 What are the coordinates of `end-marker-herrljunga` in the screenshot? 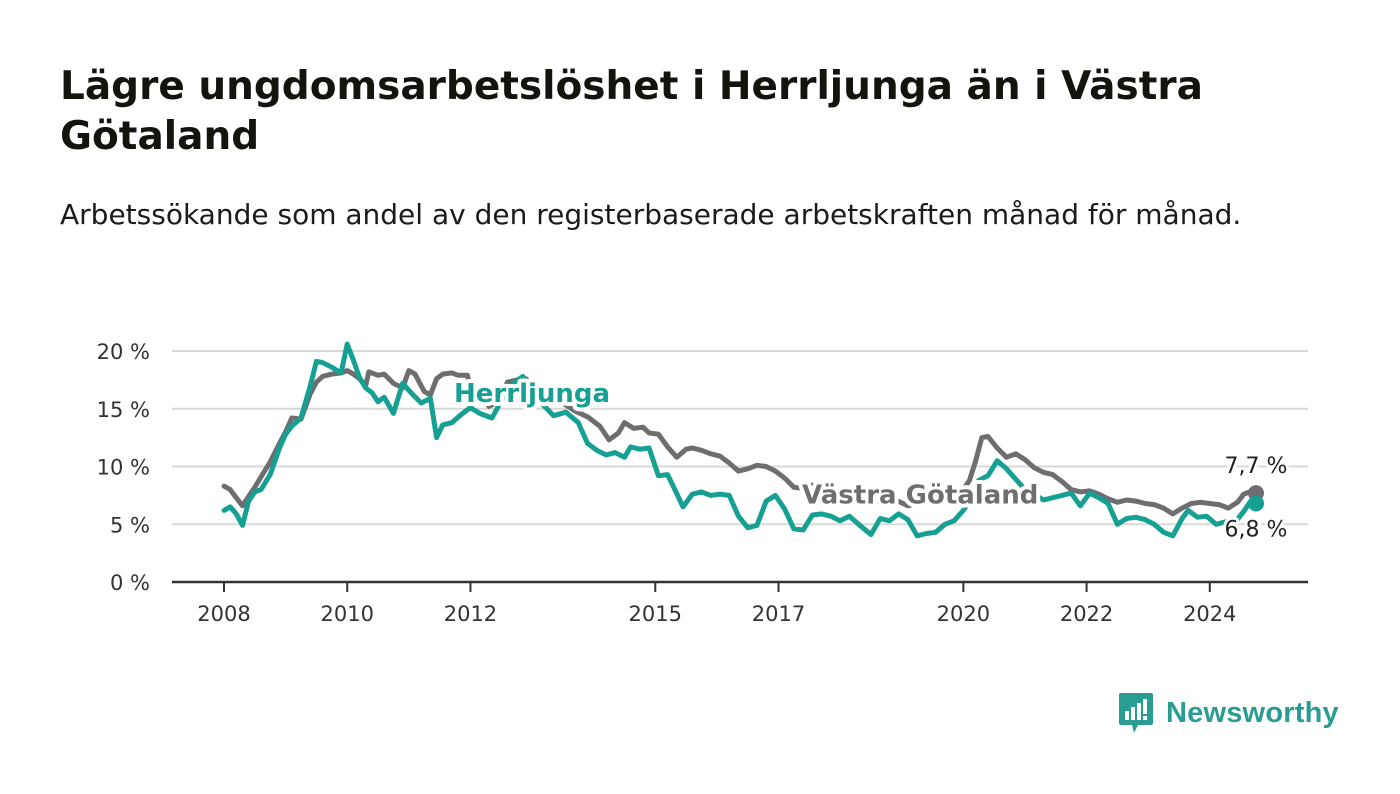 It's located at (1256, 503).